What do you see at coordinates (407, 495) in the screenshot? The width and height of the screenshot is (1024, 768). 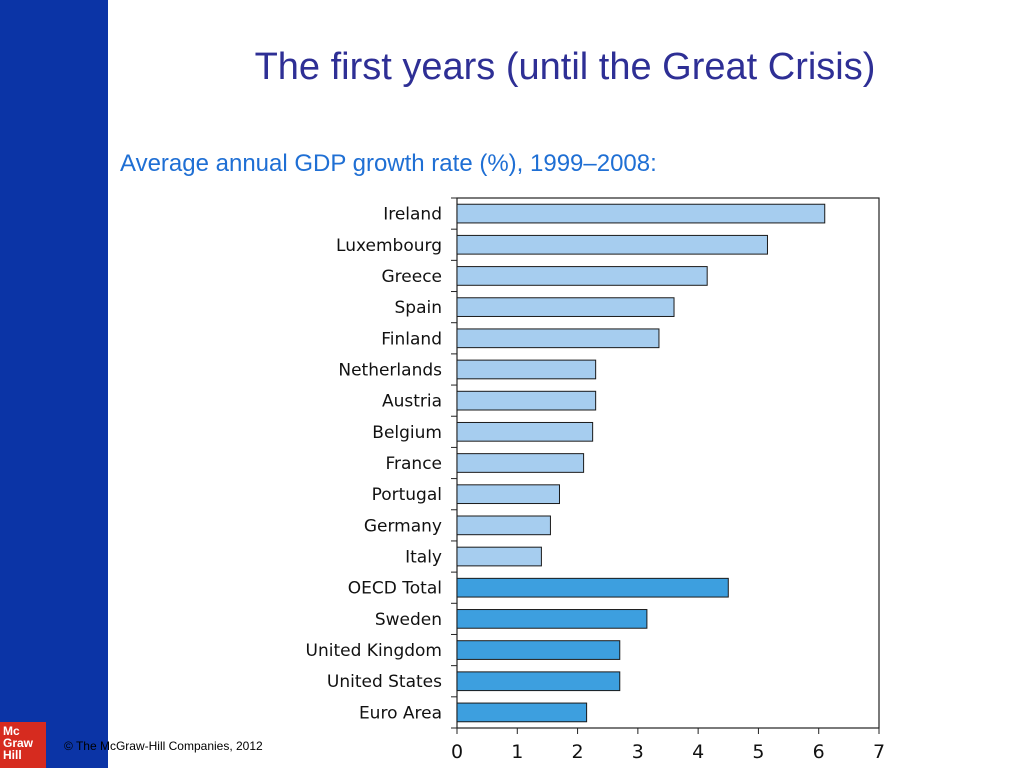 I see `category-label: Portugal` at bounding box center [407, 495].